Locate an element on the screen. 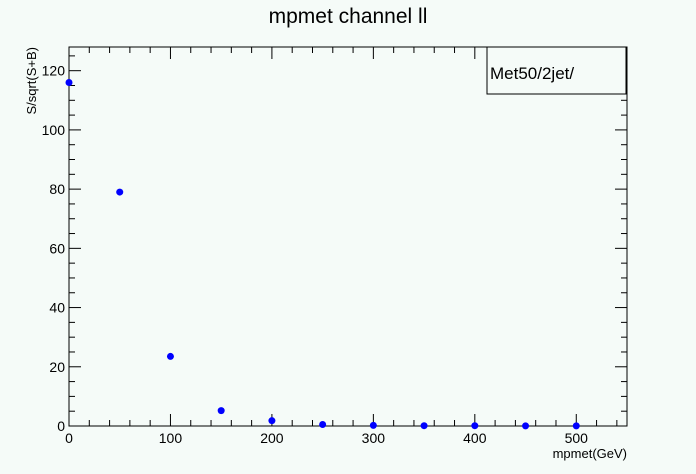 The width and height of the screenshot is (696, 474). y-axis-tick-labels: 0 20 40 60 80 100 120 is located at coordinates (54, 248).